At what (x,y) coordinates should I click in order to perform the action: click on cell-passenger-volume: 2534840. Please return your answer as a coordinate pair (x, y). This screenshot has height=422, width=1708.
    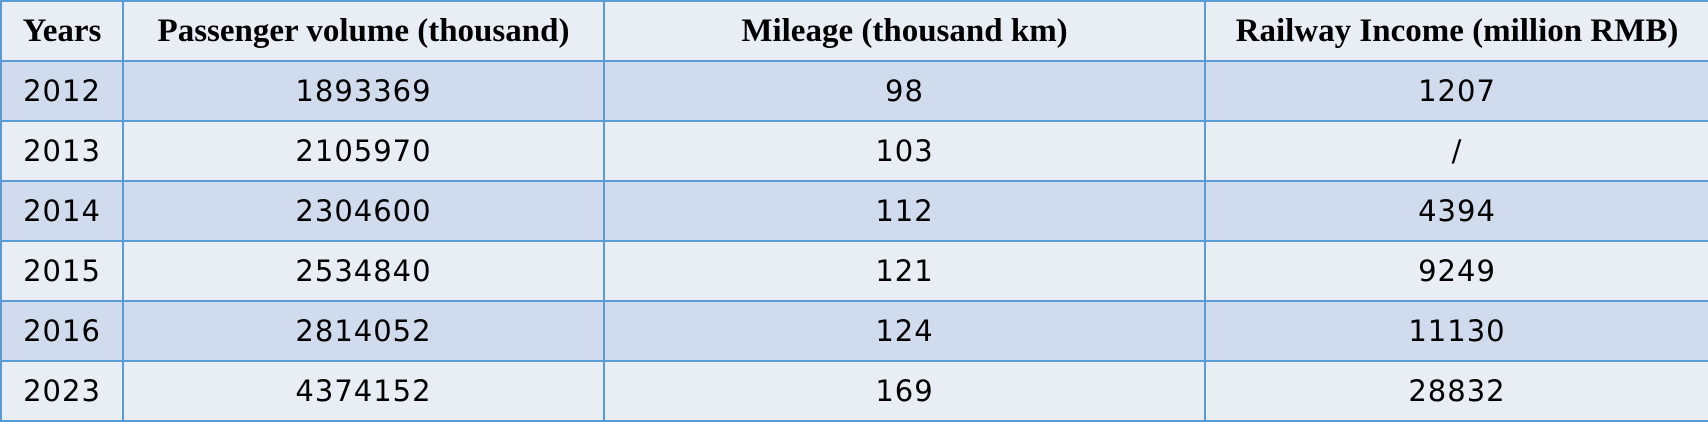
    Looking at the image, I should click on (363, 271).